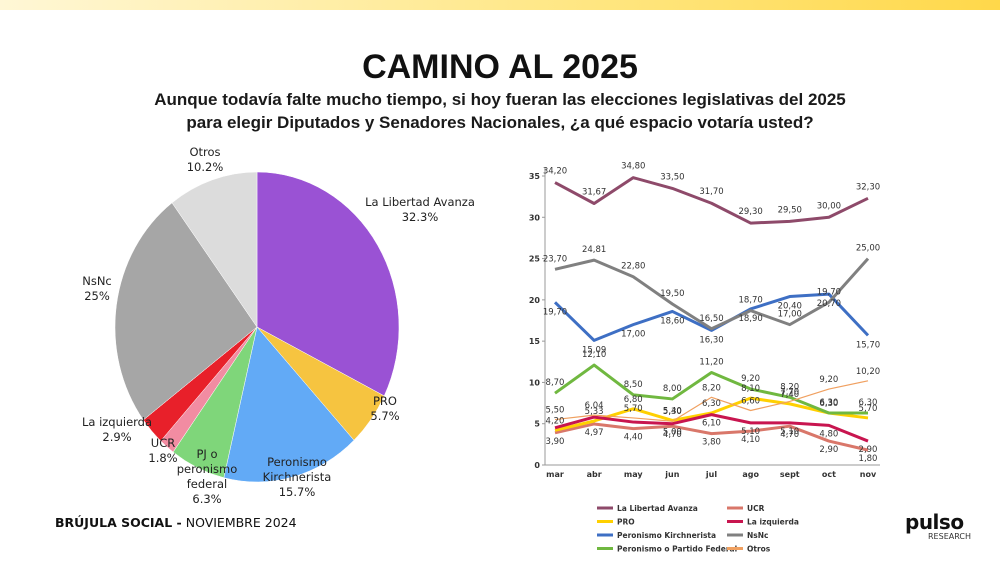 This screenshot has width=1000, height=563. Describe the element at coordinates (677, 549) in the screenshot. I see `legend-label: Peronismo o Partido Federal` at that location.